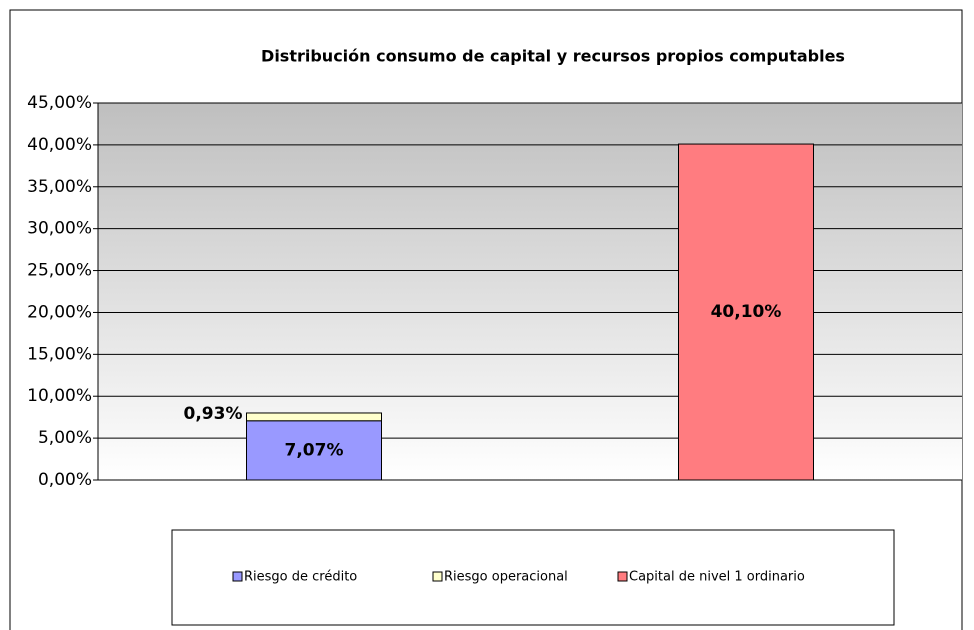 The height and width of the screenshot is (630, 974). Describe the element at coordinates (65, 480) in the screenshot. I see `y-tick-label: 0,00%` at that location.